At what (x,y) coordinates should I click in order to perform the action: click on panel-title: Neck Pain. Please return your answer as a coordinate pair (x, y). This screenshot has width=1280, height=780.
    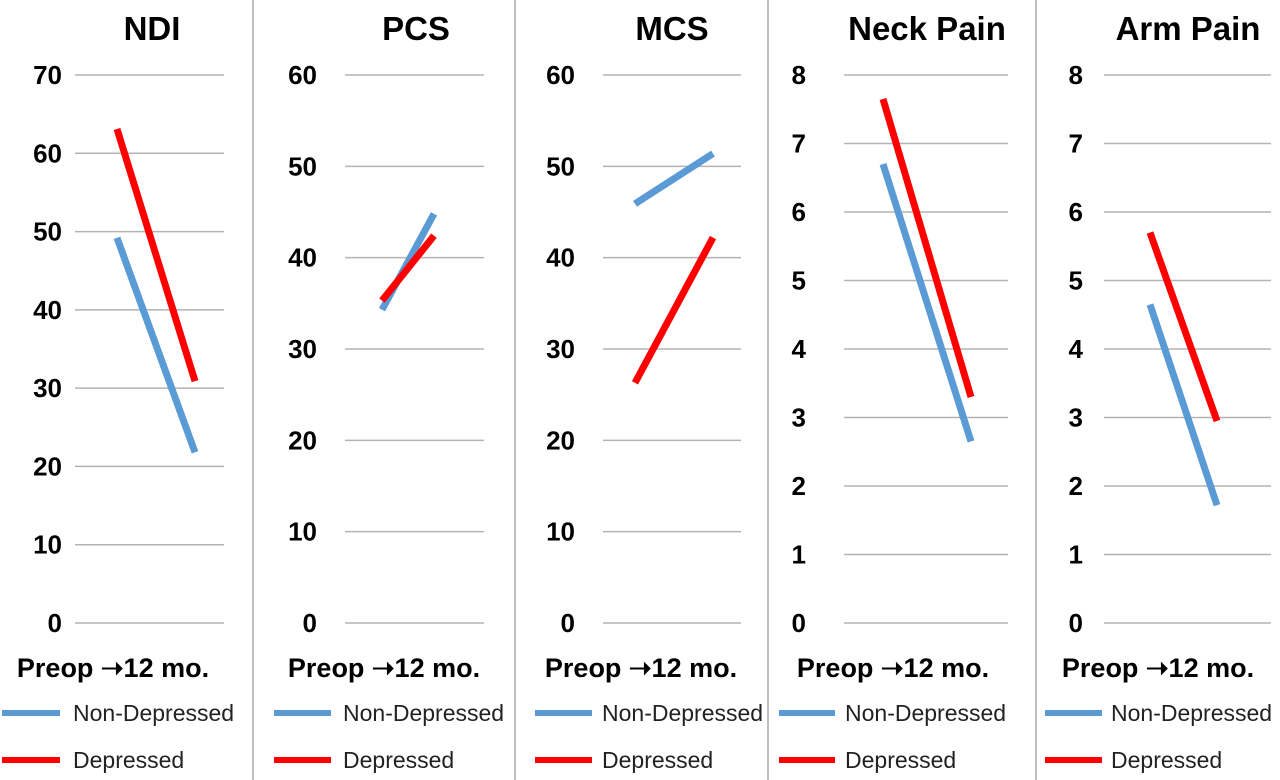
    Looking at the image, I should click on (927, 28).